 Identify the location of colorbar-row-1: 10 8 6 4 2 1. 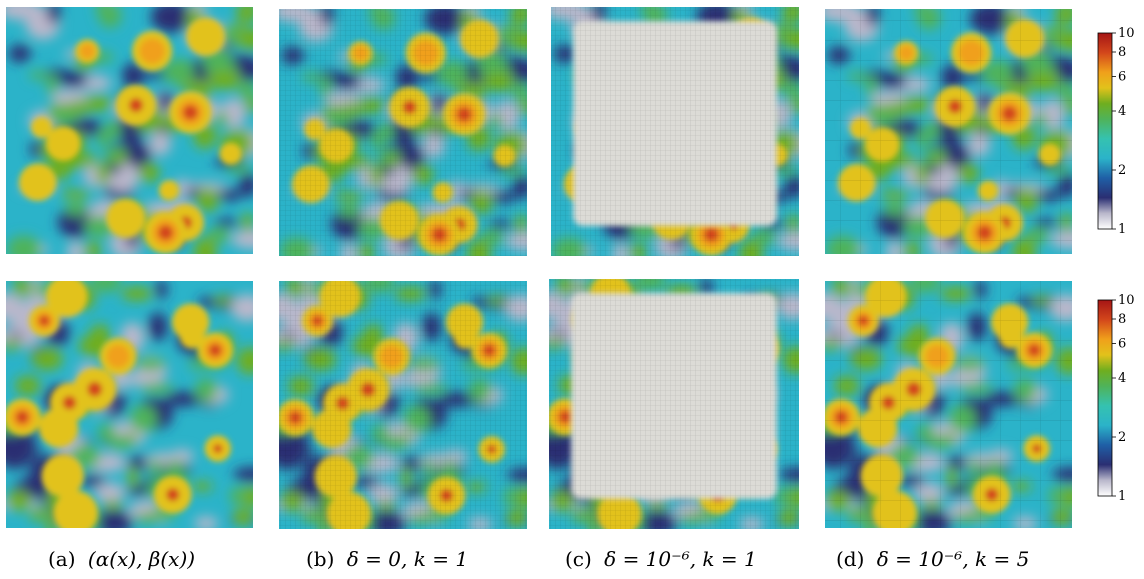
(1116, 131).